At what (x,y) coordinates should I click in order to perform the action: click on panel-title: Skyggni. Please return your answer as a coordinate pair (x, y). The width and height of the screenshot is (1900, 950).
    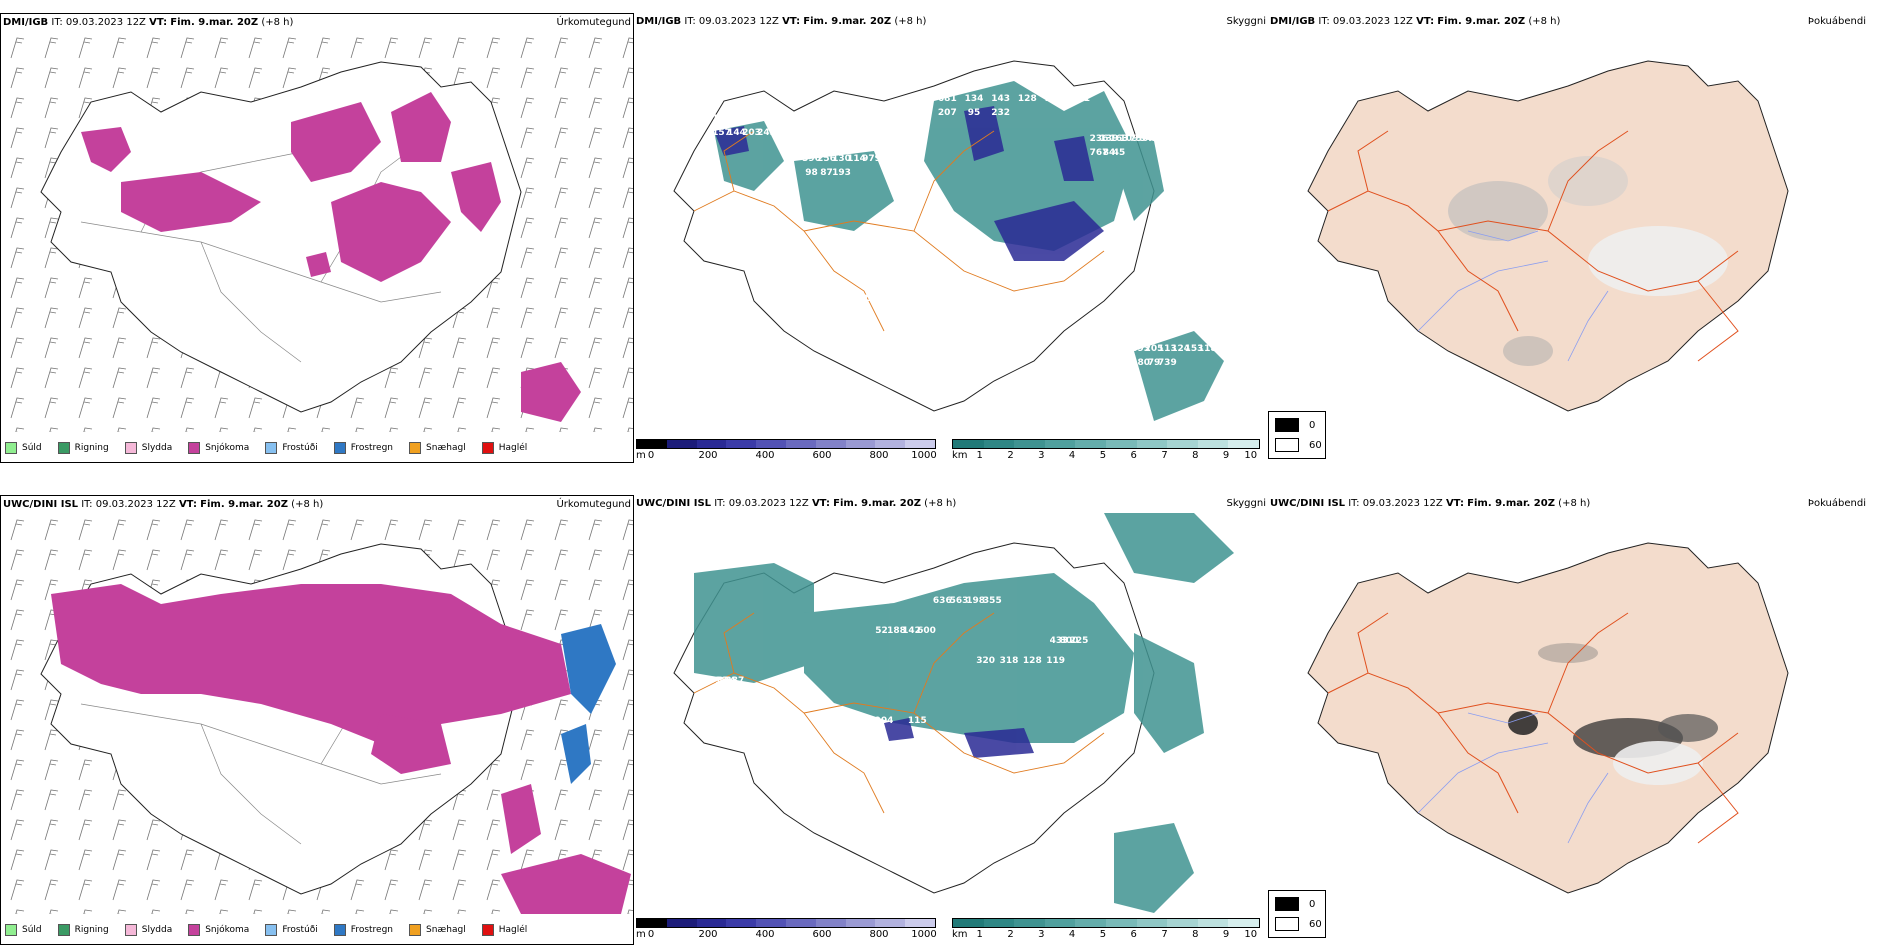
    Looking at the image, I should click on (1246, 21).